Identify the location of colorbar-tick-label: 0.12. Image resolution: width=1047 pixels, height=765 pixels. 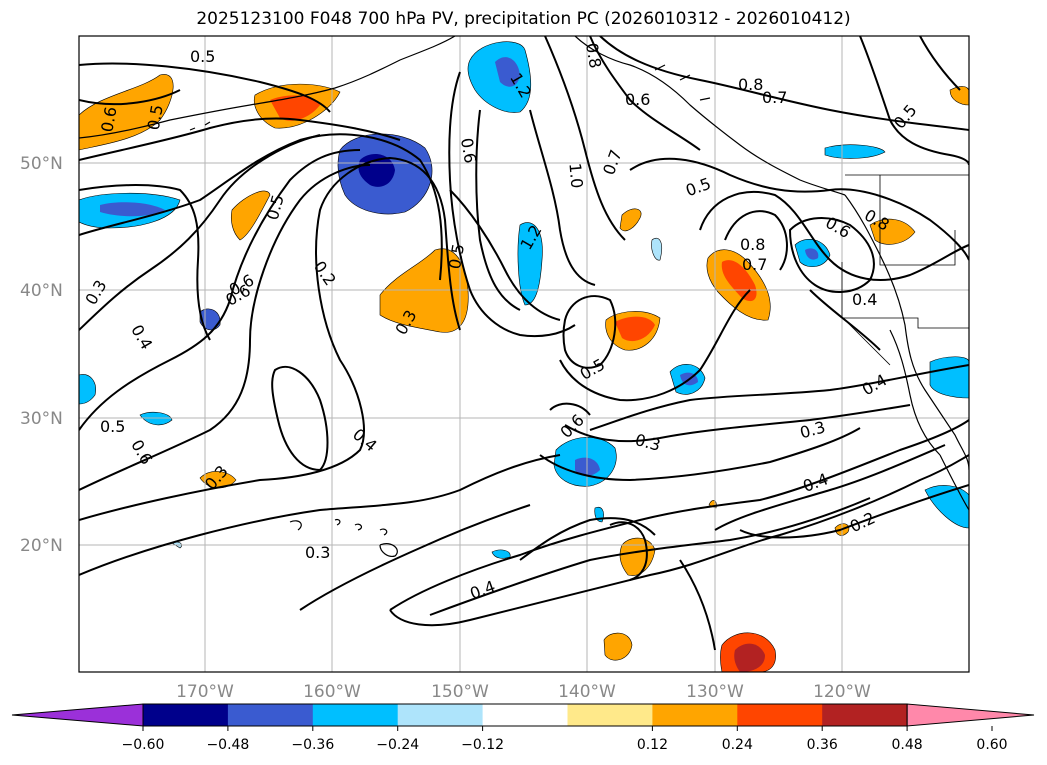
(652, 745).